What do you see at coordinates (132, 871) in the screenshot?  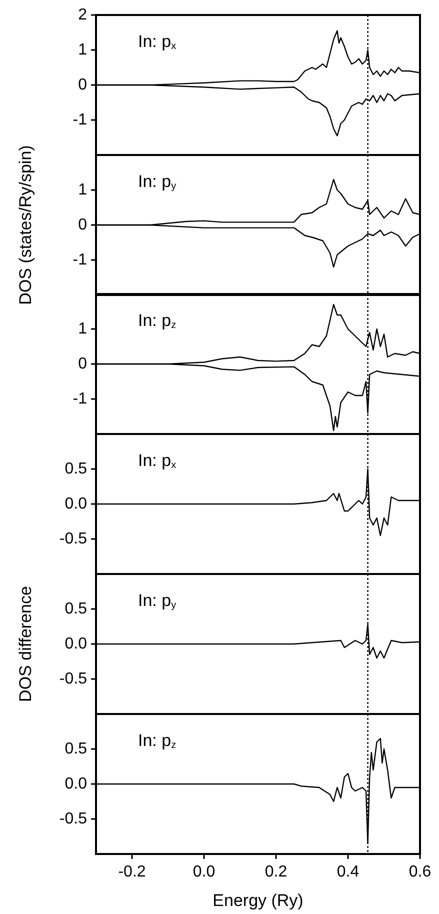 I see `x-tick-label: -0.2` at bounding box center [132, 871].